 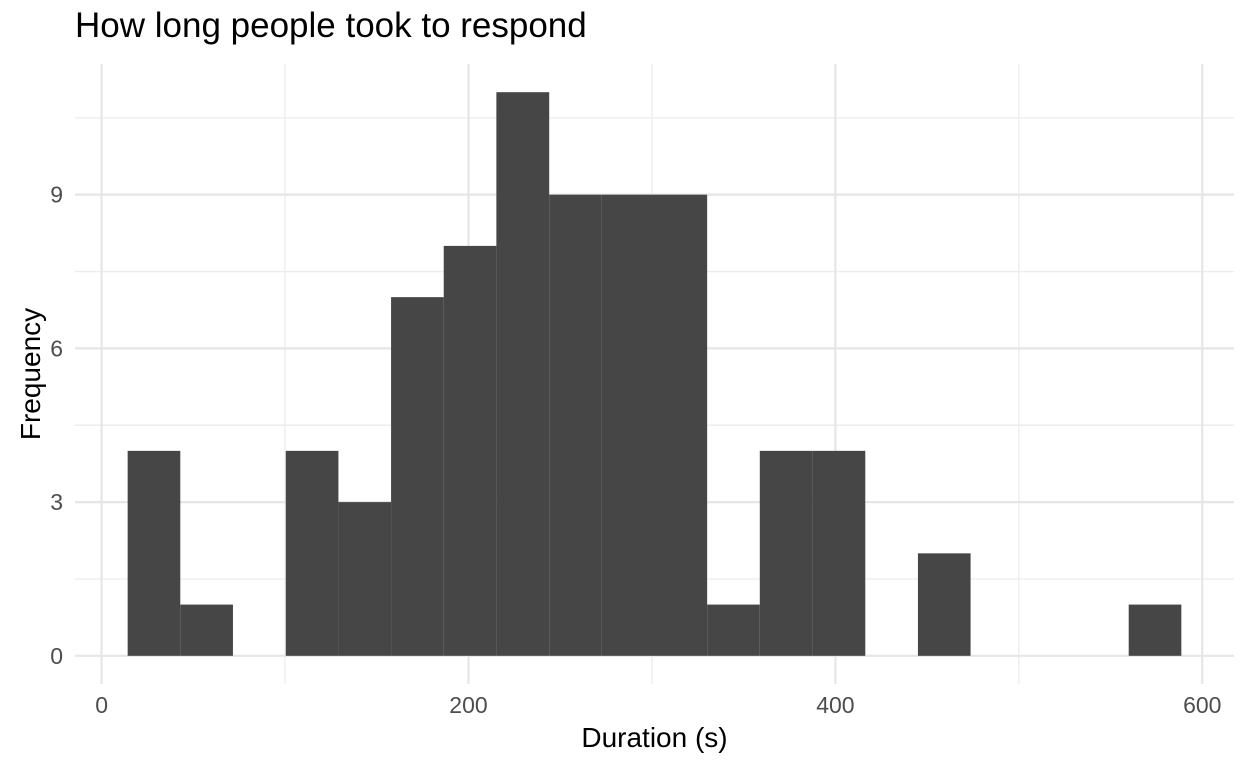 What do you see at coordinates (835, 705) in the screenshot?
I see `x-tick-label: 400` at bounding box center [835, 705].